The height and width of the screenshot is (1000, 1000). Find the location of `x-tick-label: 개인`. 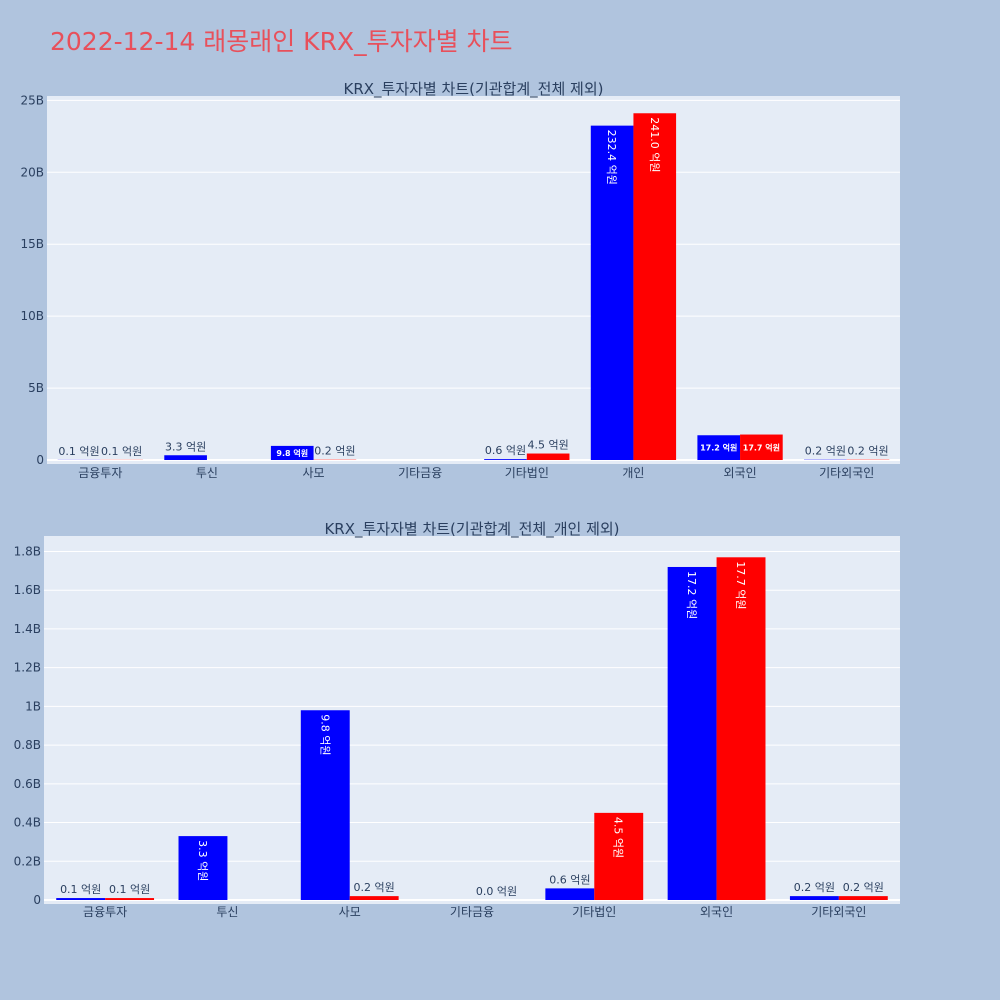

x-tick-label: 개인 is located at coordinates (633, 473).